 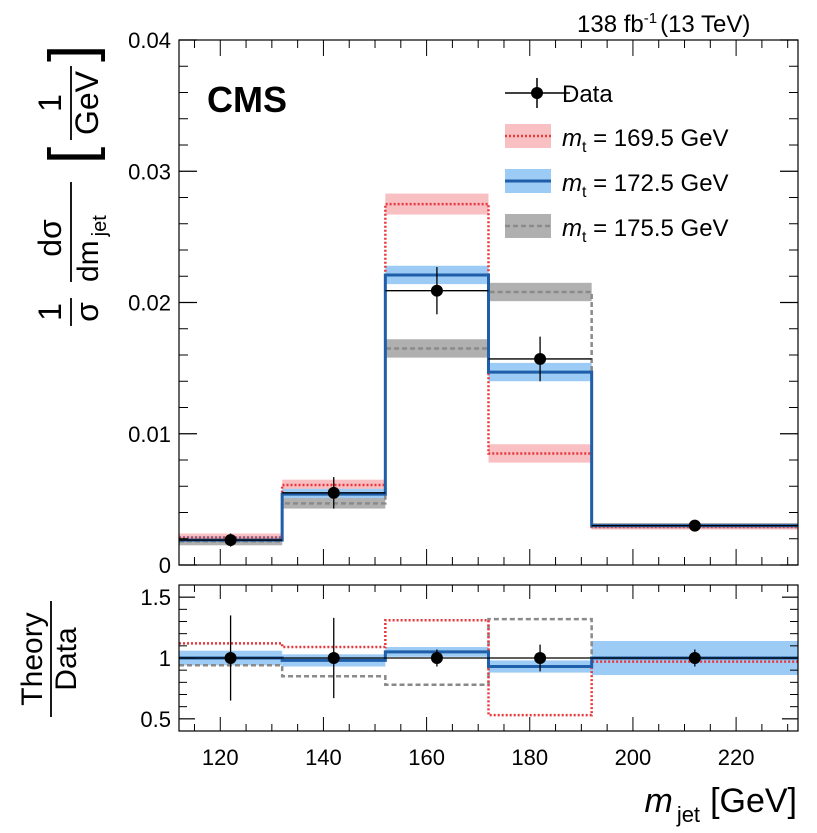 What do you see at coordinates (657, 138) in the screenshot?
I see `legend-rest-1695: = 169.5 GeV` at bounding box center [657, 138].